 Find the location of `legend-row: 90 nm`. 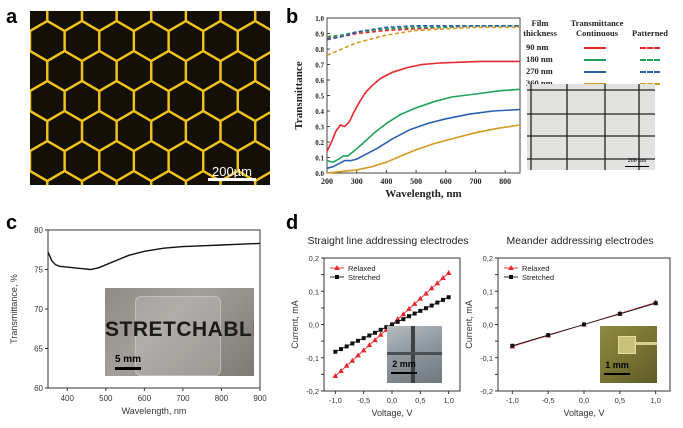

legend-row: 90 nm is located at coordinates (597, 48).